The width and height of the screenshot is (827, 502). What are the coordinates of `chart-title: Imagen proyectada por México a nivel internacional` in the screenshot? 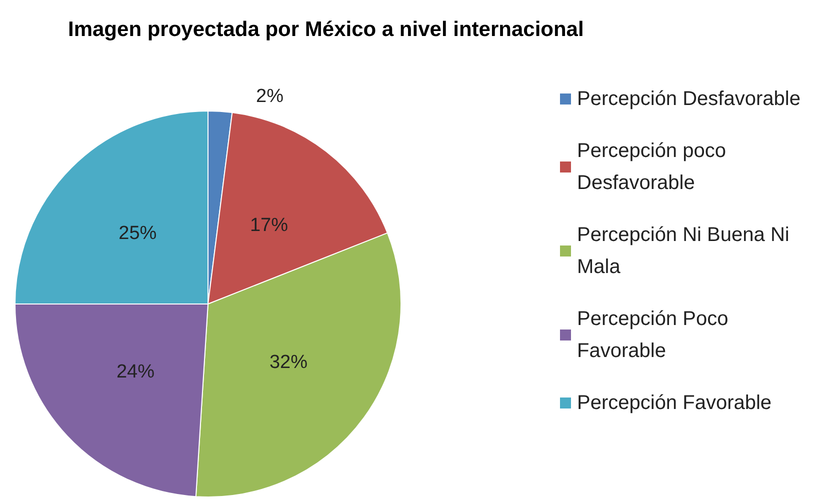 It's located at (326, 29).